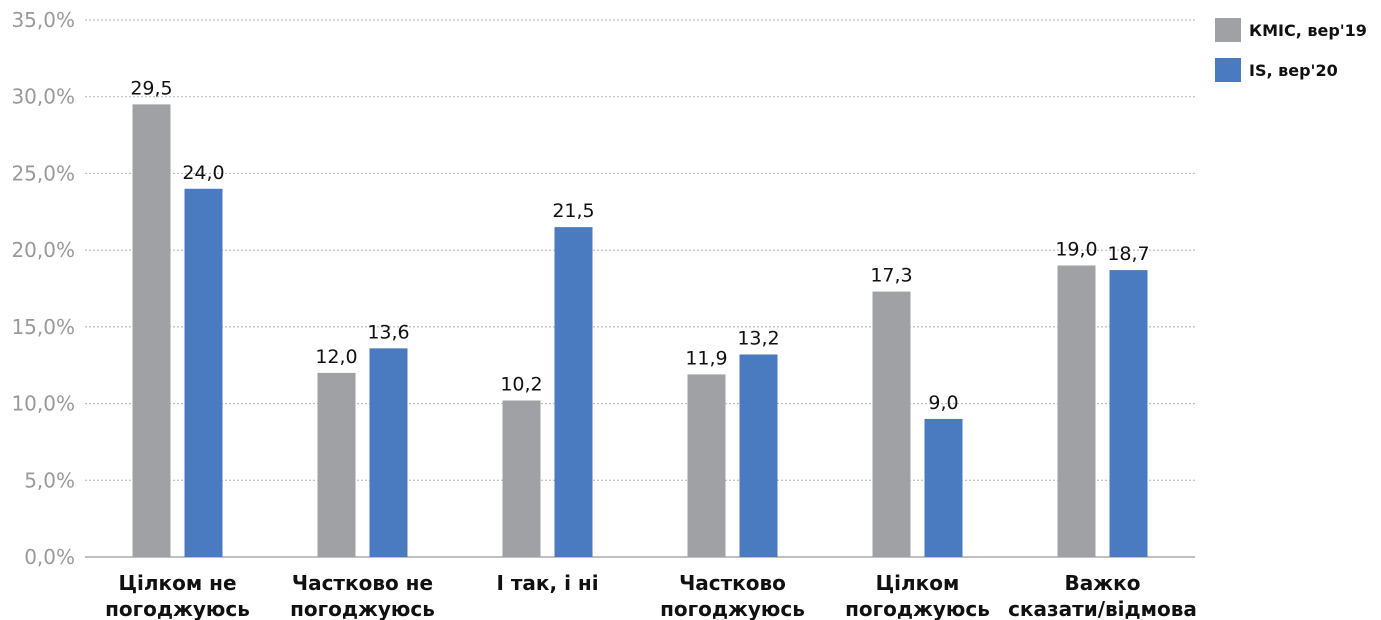  What do you see at coordinates (203, 173) in the screenshot?
I see `data-label: 24,0` at bounding box center [203, 173].